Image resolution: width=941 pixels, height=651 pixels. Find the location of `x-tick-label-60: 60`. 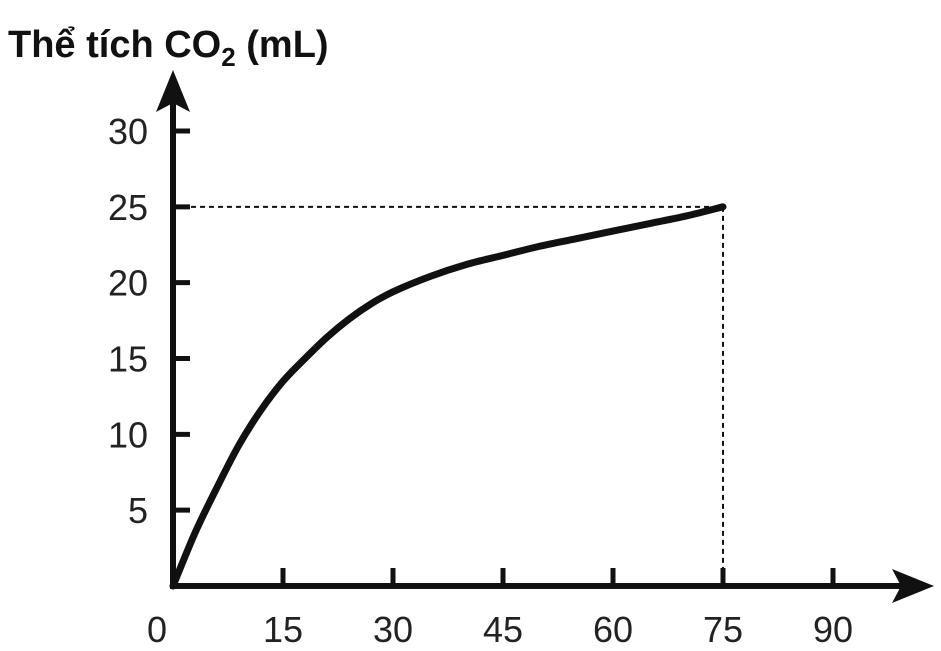

x-tick-label-60: 60 is located at coordinates (613, 629).